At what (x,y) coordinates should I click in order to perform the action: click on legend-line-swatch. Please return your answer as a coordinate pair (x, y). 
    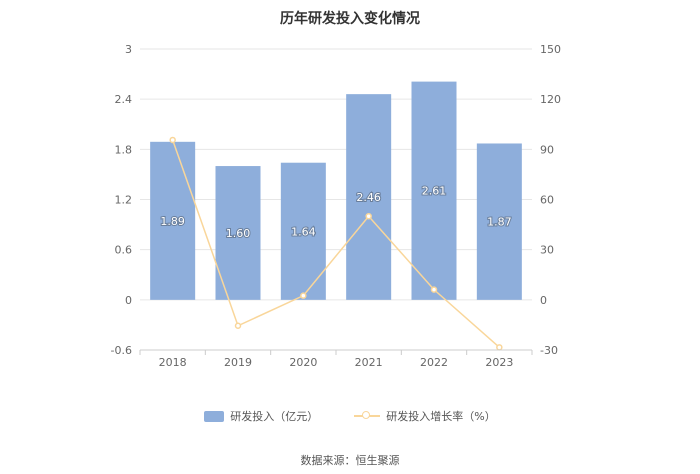
    Looking at the image, I should click on (367, 416).